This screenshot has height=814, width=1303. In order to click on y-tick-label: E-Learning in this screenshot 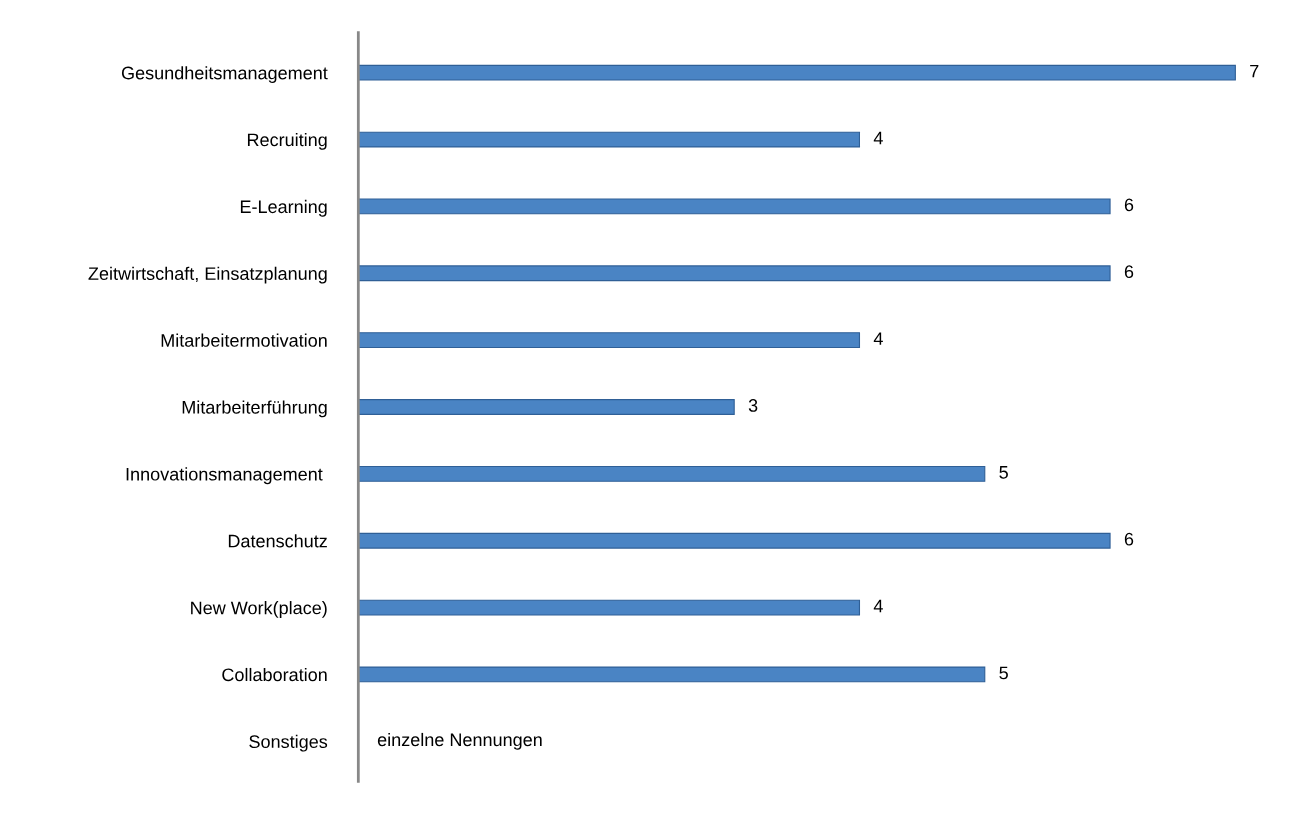, I will do `click(283, 208)`.